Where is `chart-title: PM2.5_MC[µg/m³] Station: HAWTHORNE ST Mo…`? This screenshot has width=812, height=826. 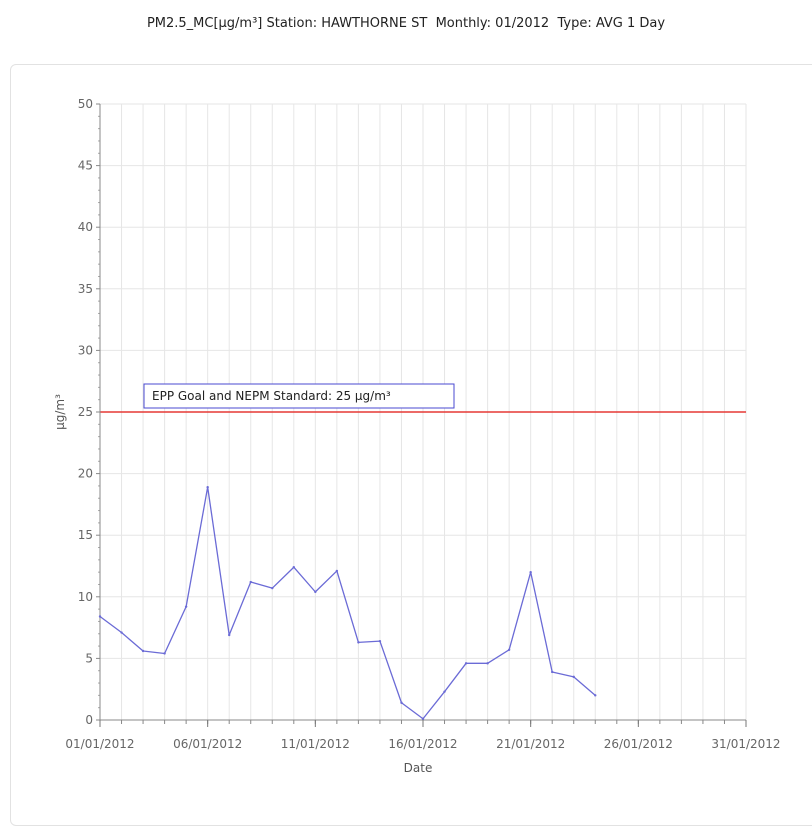
chart-title: PM2.5_MC[µg/m³] Station: HAWTHORNE ST Mo… is located at coordinates (406, 23).